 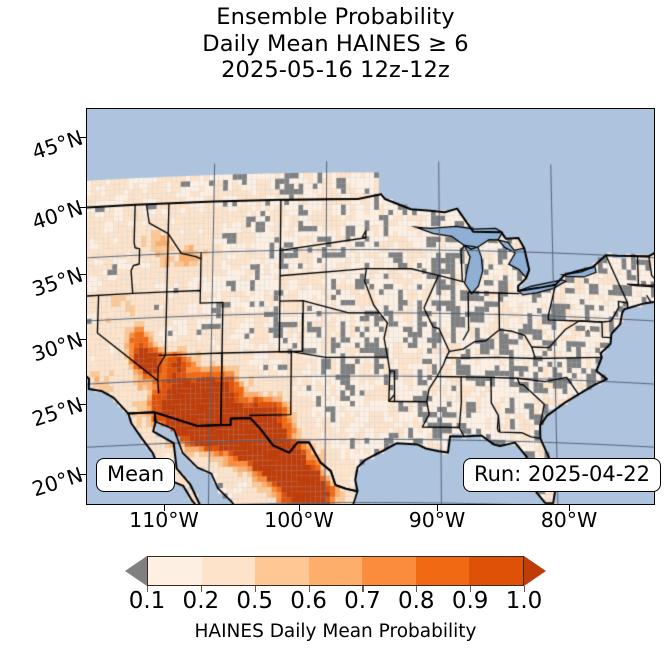 What do you see at coordinates (335, 70) in the screenshot?
I see `title-line-3: 2025-05-16 12z-12z` at bounding box center [335, 70].